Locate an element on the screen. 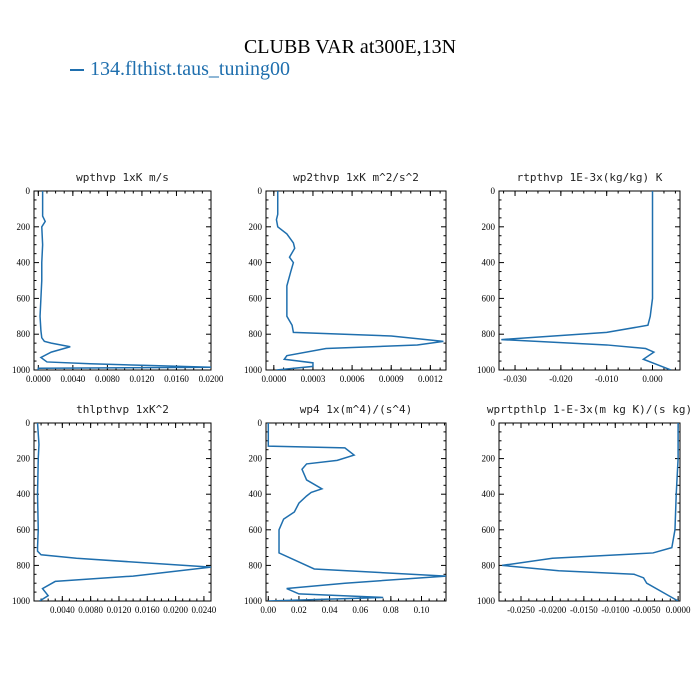 The width and height of the screenshot is (700, 700). x-tick-label: -0.030 is located at coordinates (515, 379).